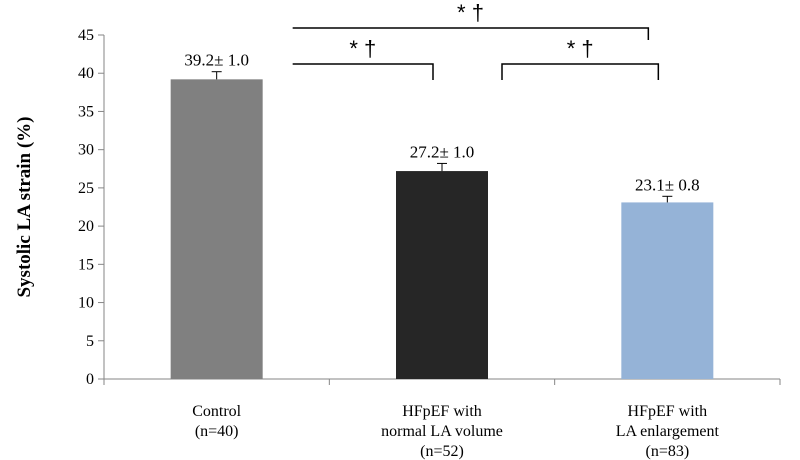  I want to click on category-label-line: (n=52), so click(442, 451).